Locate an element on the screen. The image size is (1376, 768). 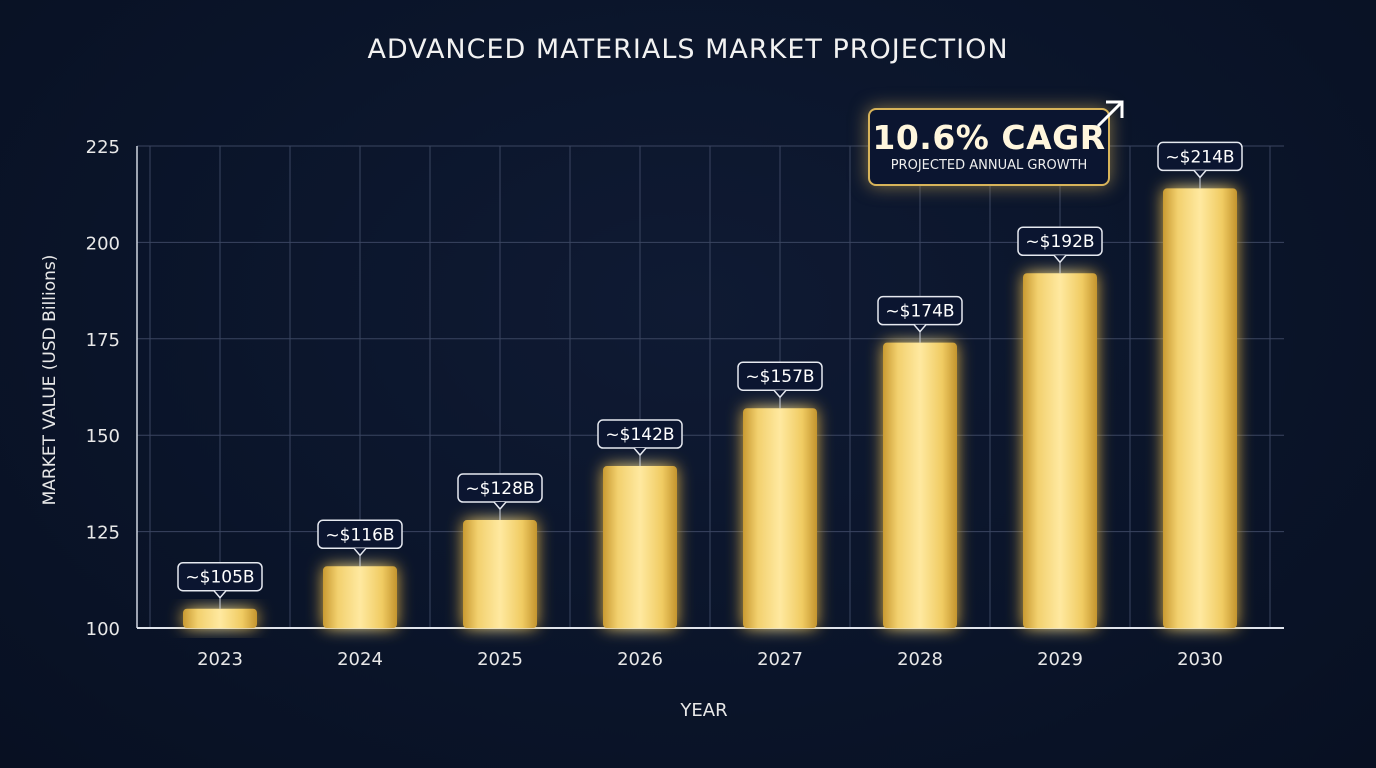
y-tick-label: 200 is located at coordinates (103, 243).